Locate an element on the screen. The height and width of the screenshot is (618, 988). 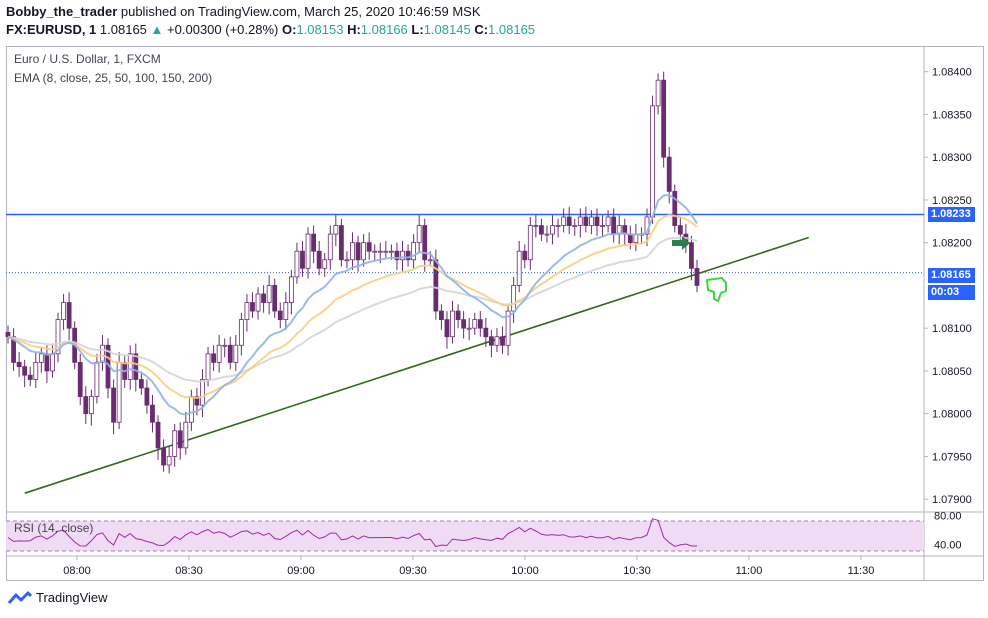
symbol: FX:EURUSD, 1 is located at coordinates (51, 29).